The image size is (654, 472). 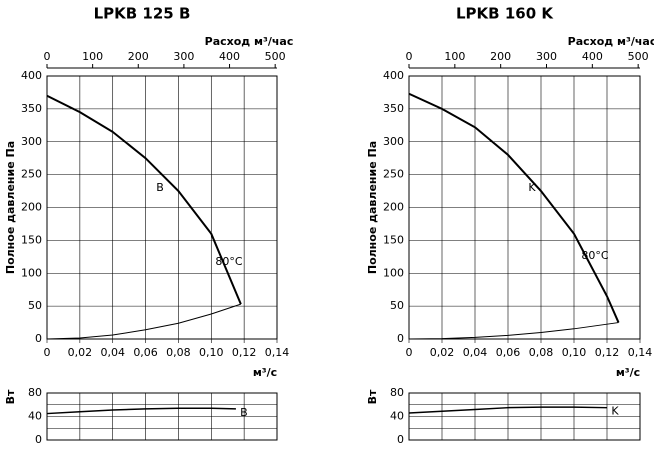 What do you see at coordinates (505, 14) in the screenshot?
I see `chart-title: LPKB 160 K` at bounding box center [505, 14].